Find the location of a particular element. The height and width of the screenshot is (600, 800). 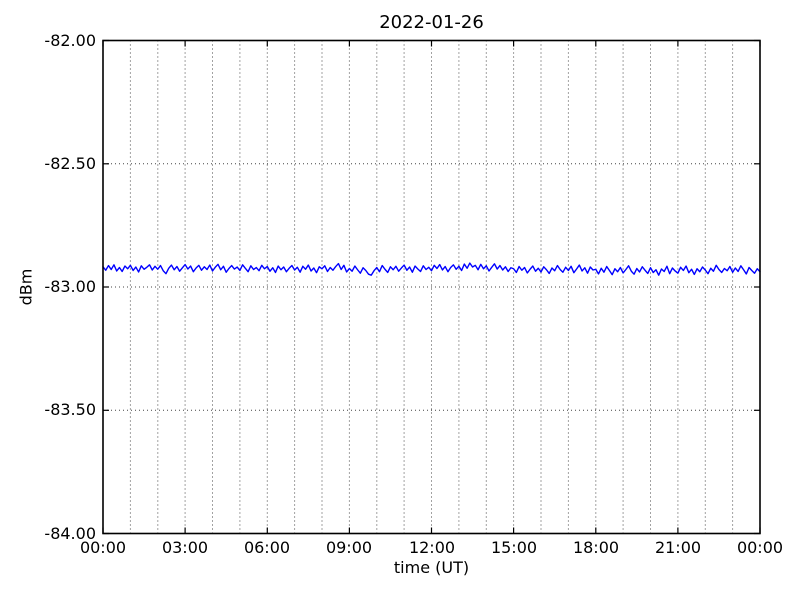

y-tick-label: -83.00 is located at coordinates (70, 286).